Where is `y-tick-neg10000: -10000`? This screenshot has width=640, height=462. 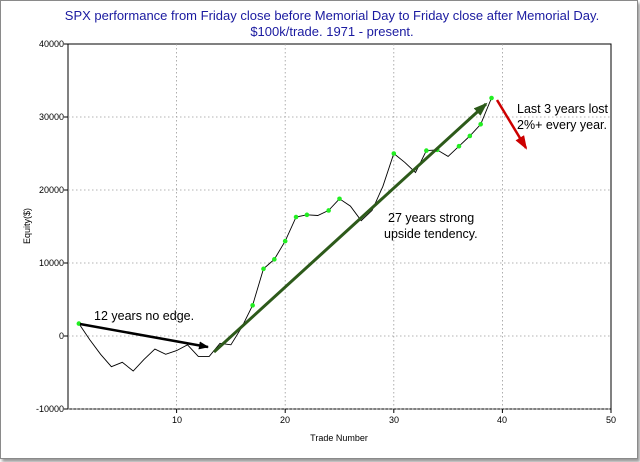 y-tick-neg10000: -10000 is located at coordinates (50, 409).